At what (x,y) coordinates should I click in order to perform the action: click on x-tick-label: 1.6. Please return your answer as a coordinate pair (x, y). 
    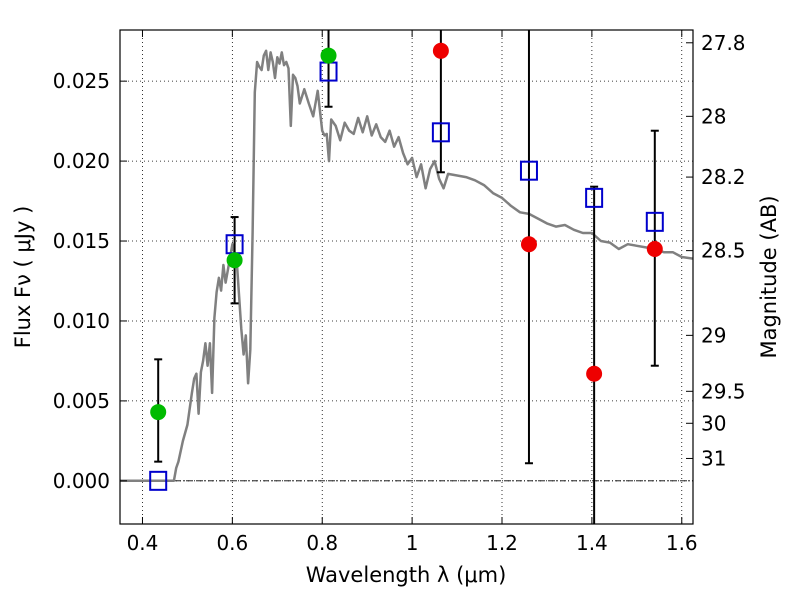
    Looking at the image, I should click on (682, 543).